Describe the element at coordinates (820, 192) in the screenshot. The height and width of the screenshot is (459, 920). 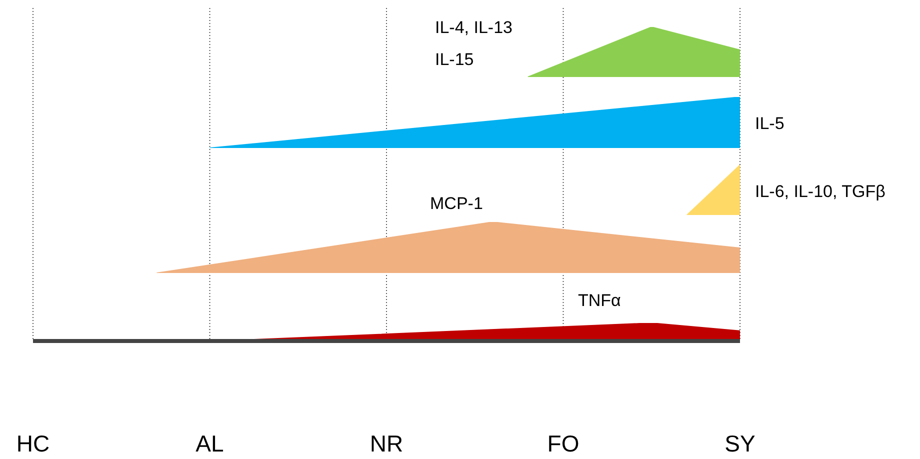
I see `series-label: IL-6, IL-10, TGFβ` at that location.